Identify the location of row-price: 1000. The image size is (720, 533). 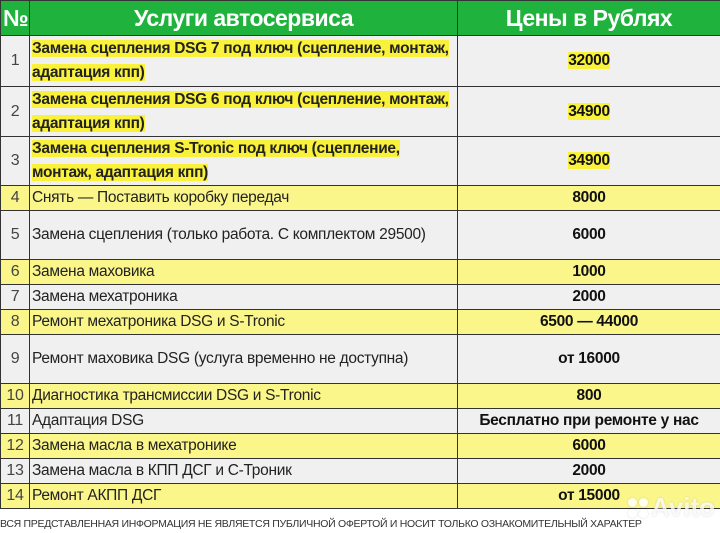
(588, 272).